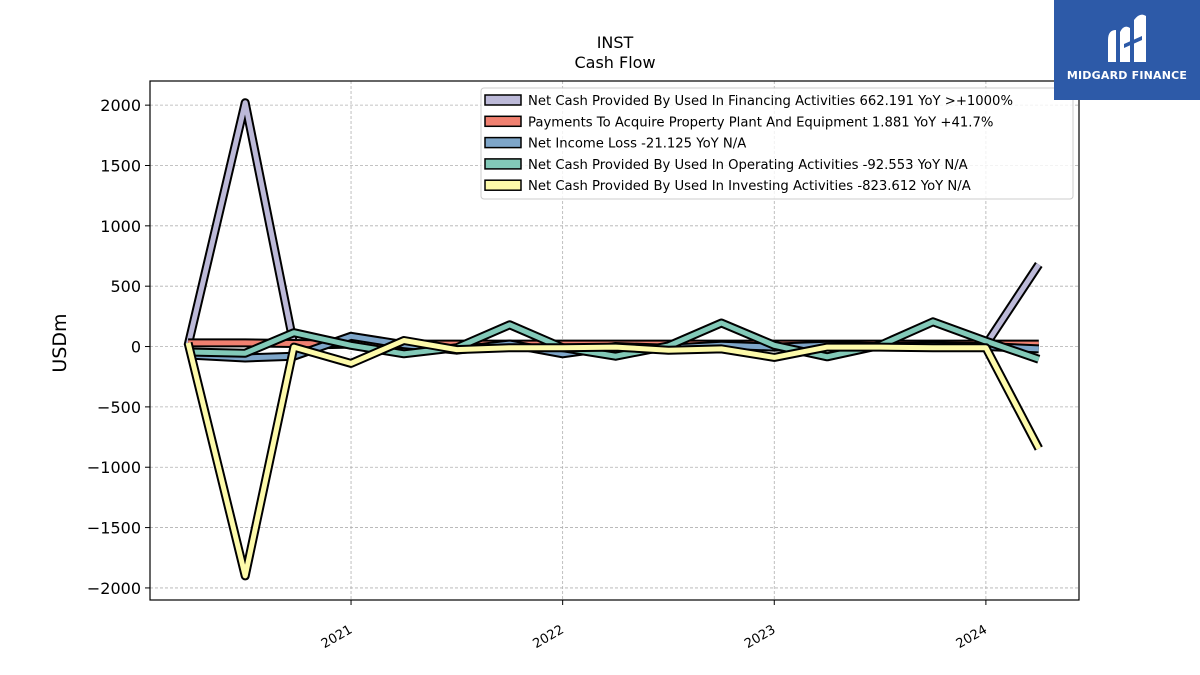 The height and width of the screenshot is (675, 1200). Describe the element at coordinates (972, 637) in the screenshot. I see `x-tick-label: 2024` at that location.